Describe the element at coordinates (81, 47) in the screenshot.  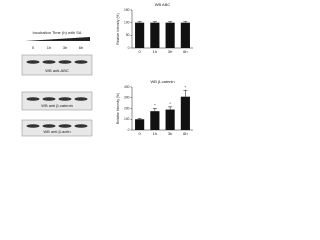
I see `lane-label: 6h` at that location.